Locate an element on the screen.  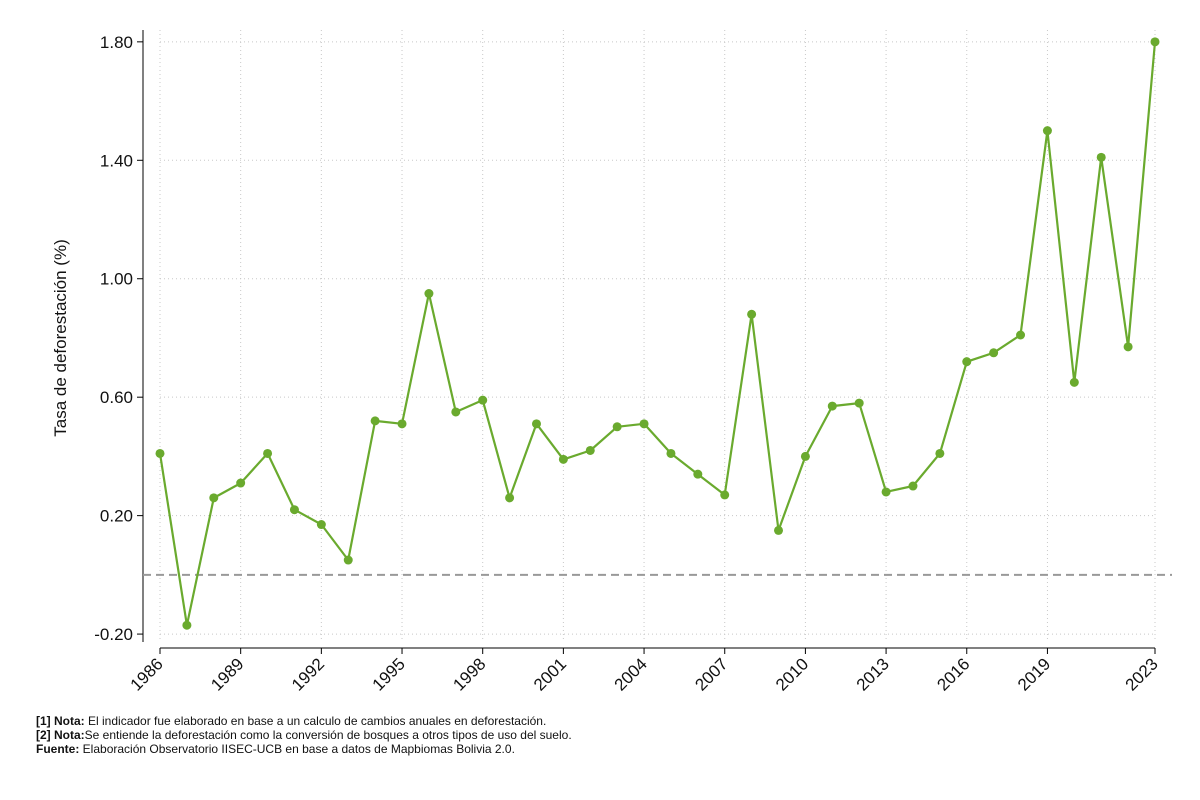
x-tick-label: 1995 is located at coordinates (389, 674).